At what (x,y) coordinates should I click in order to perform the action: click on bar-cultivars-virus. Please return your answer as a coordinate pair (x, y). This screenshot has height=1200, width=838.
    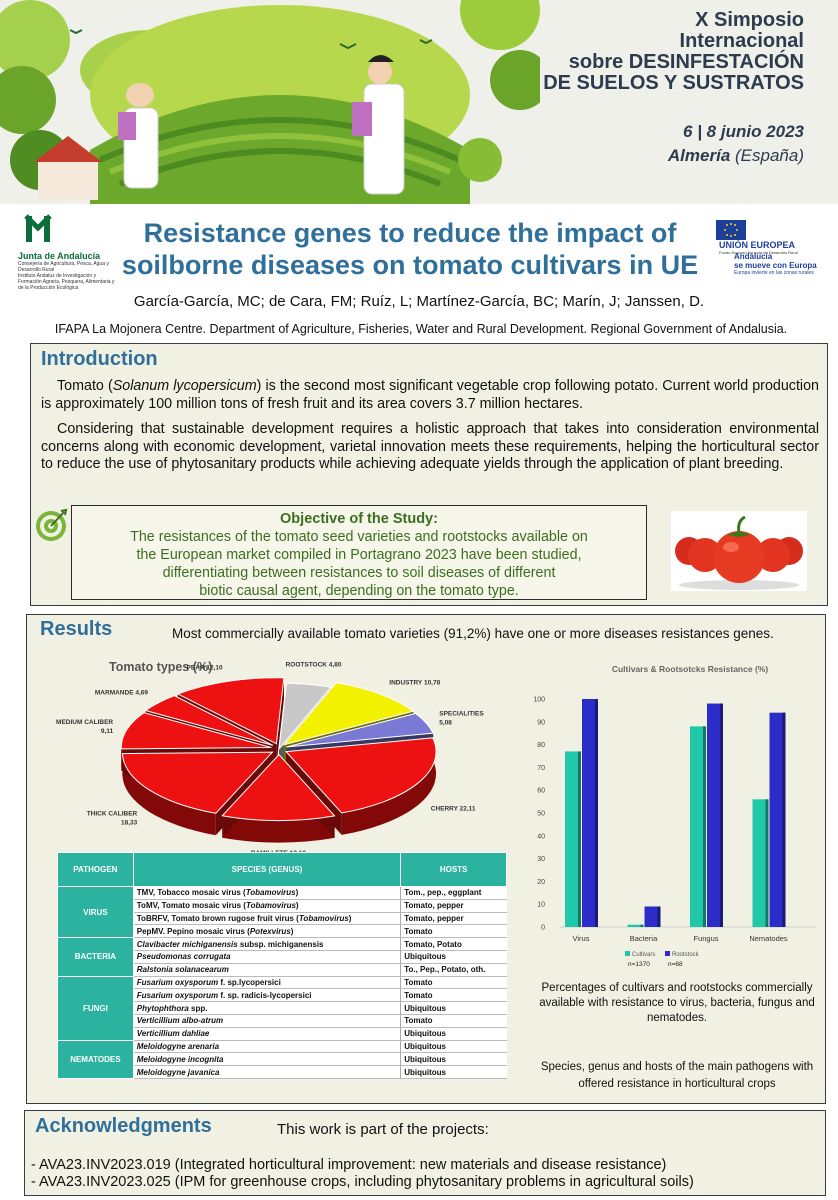
    Looking at the image, I should click on (573, 839).